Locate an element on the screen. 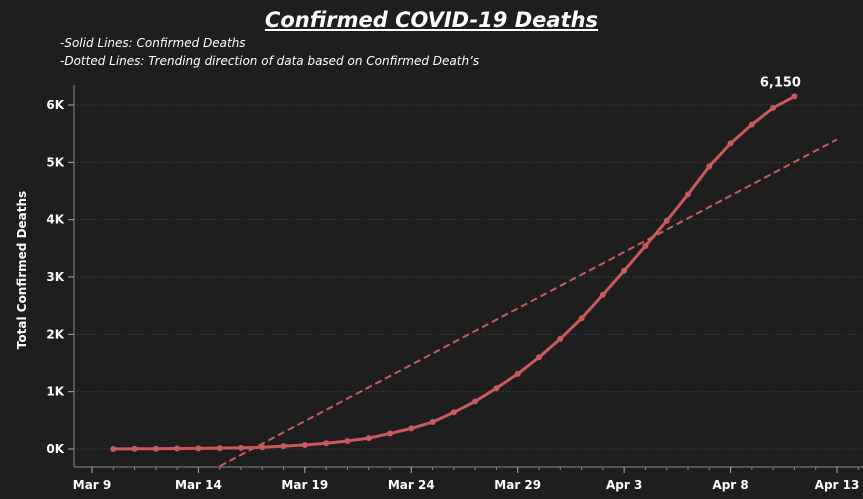  y-axis-title: Total Confirmed Deaths is located at coordinates (22, 270).